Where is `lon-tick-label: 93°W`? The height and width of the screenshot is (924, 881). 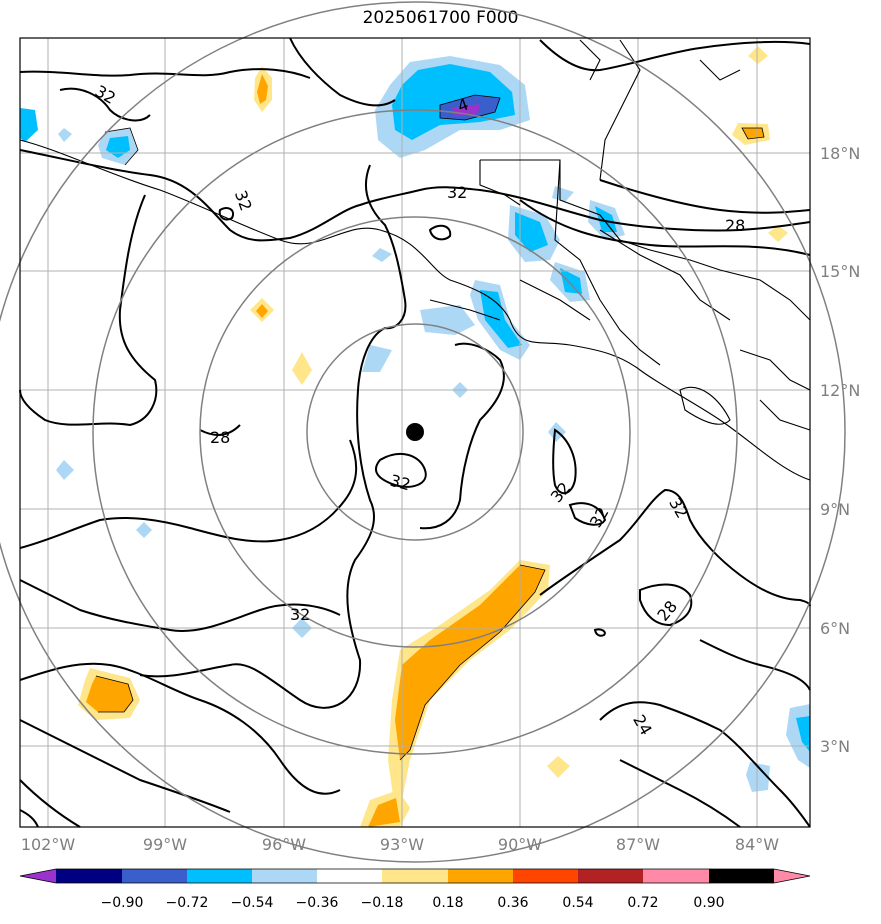
lon-tick-label: 93°W is located at coordinates (402, 844).